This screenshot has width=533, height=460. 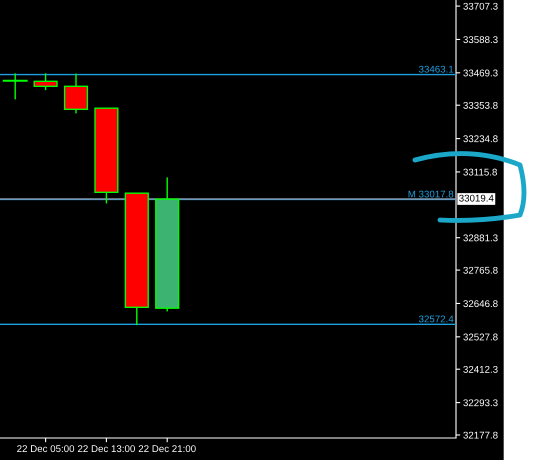 I want to click on y-tick-label: 32412.3, so click(x=480, y=369).